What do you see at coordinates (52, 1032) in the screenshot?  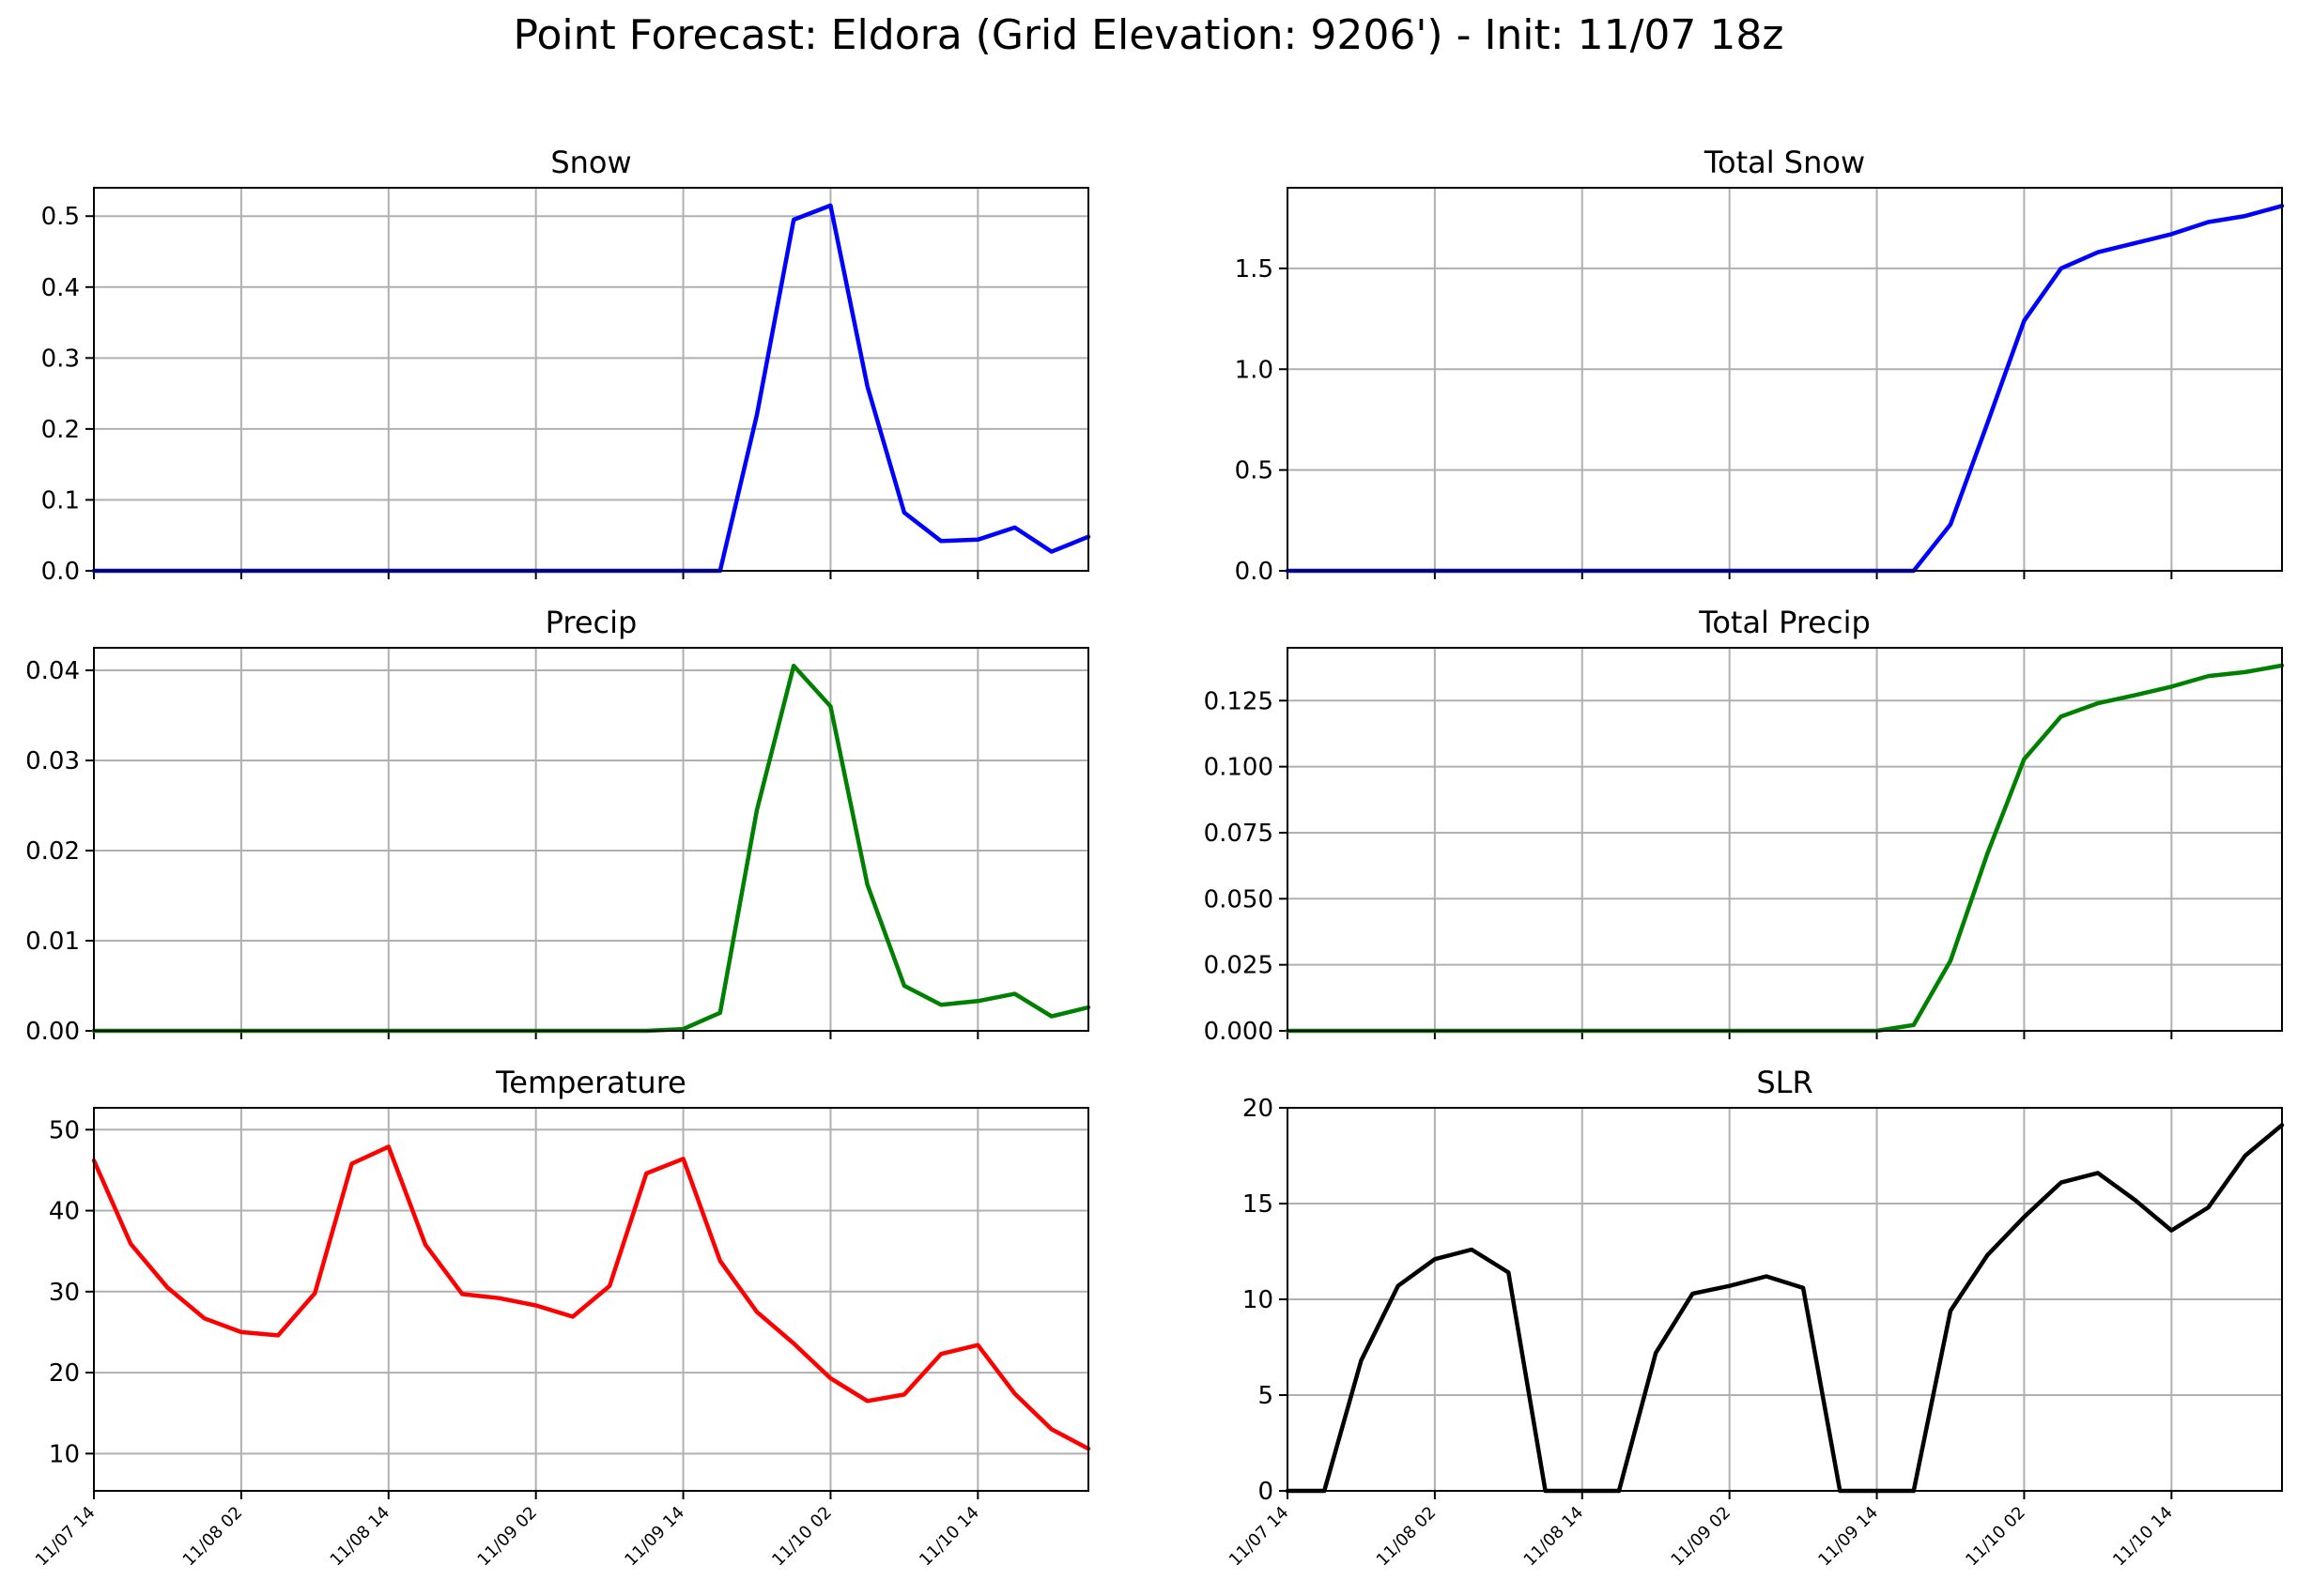 I see `y-tick-label: 0.00` at bounding box center [52, 1032].